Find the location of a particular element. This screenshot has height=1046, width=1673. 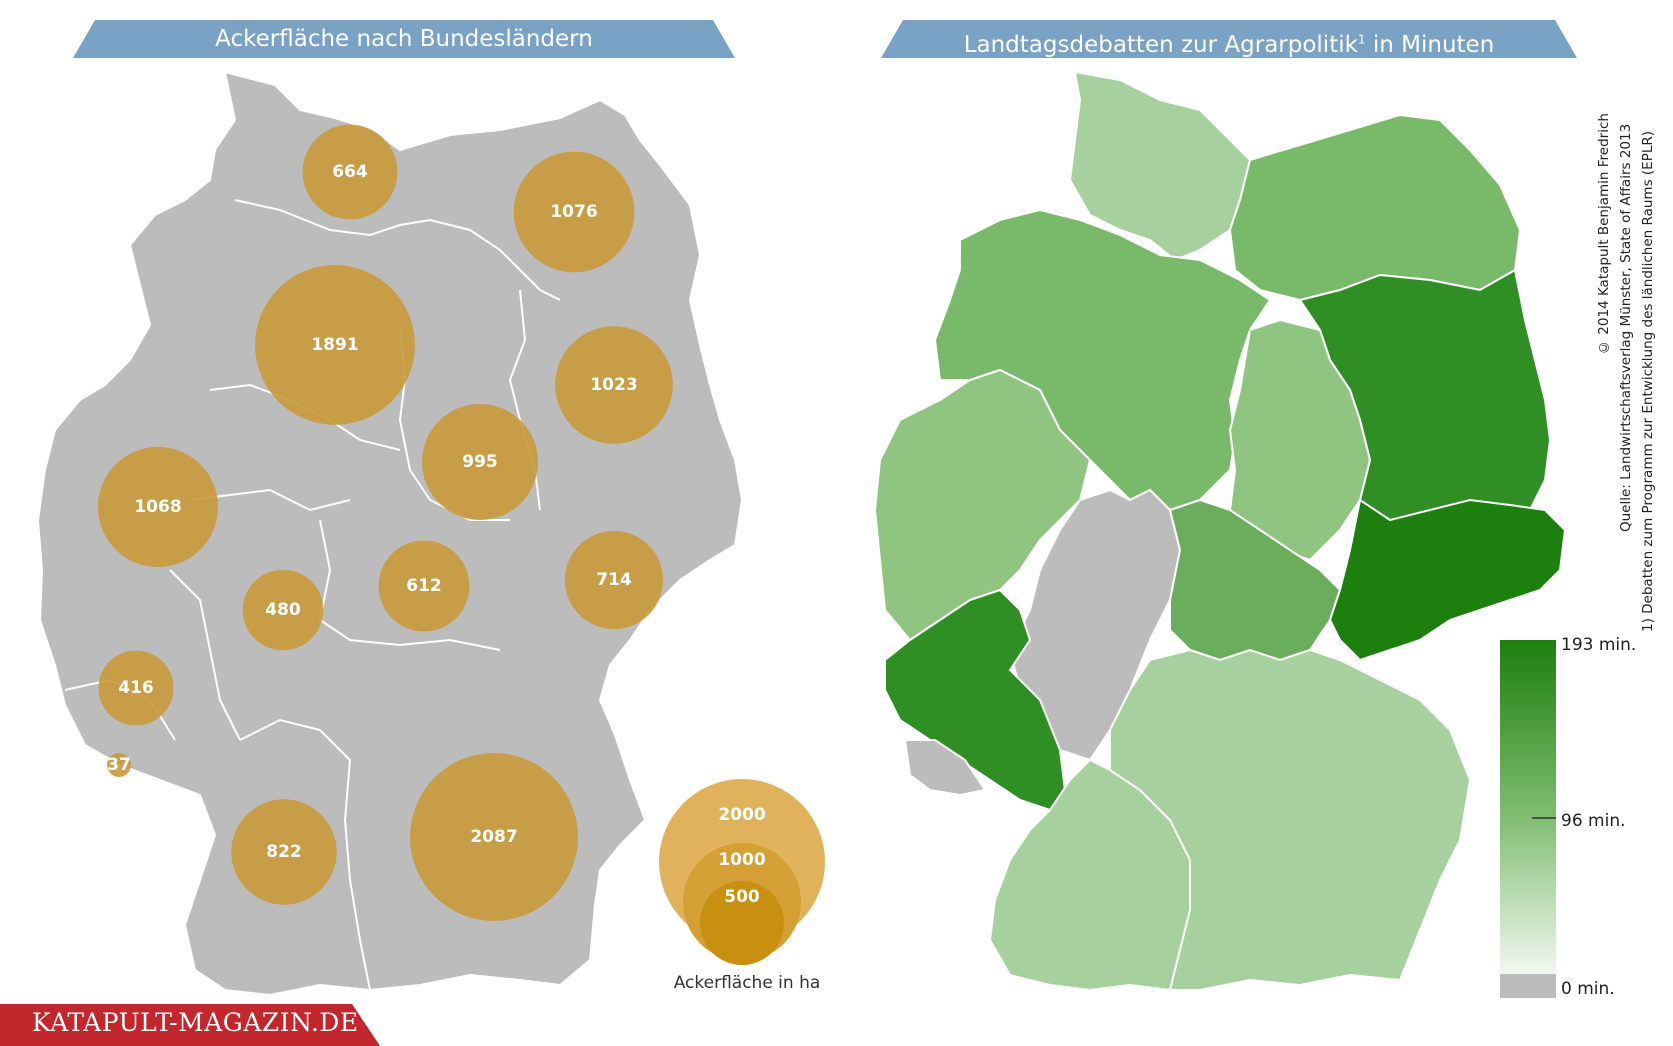

bubble-mecklenburg-vorpommern is located at coordinates (574, 212).